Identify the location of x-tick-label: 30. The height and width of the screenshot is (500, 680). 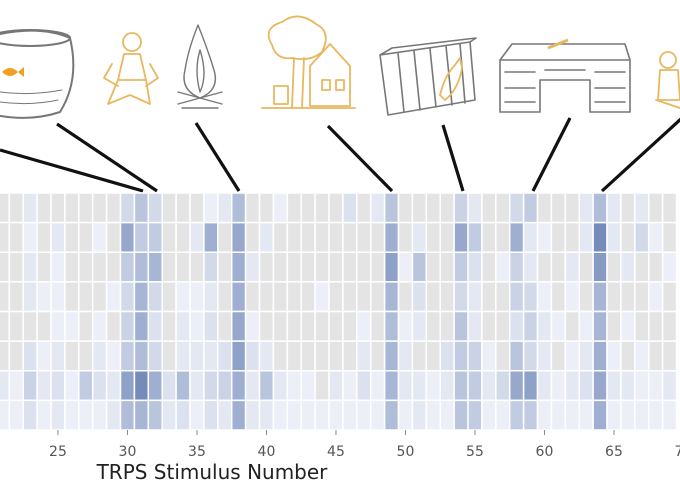
(128, 452).